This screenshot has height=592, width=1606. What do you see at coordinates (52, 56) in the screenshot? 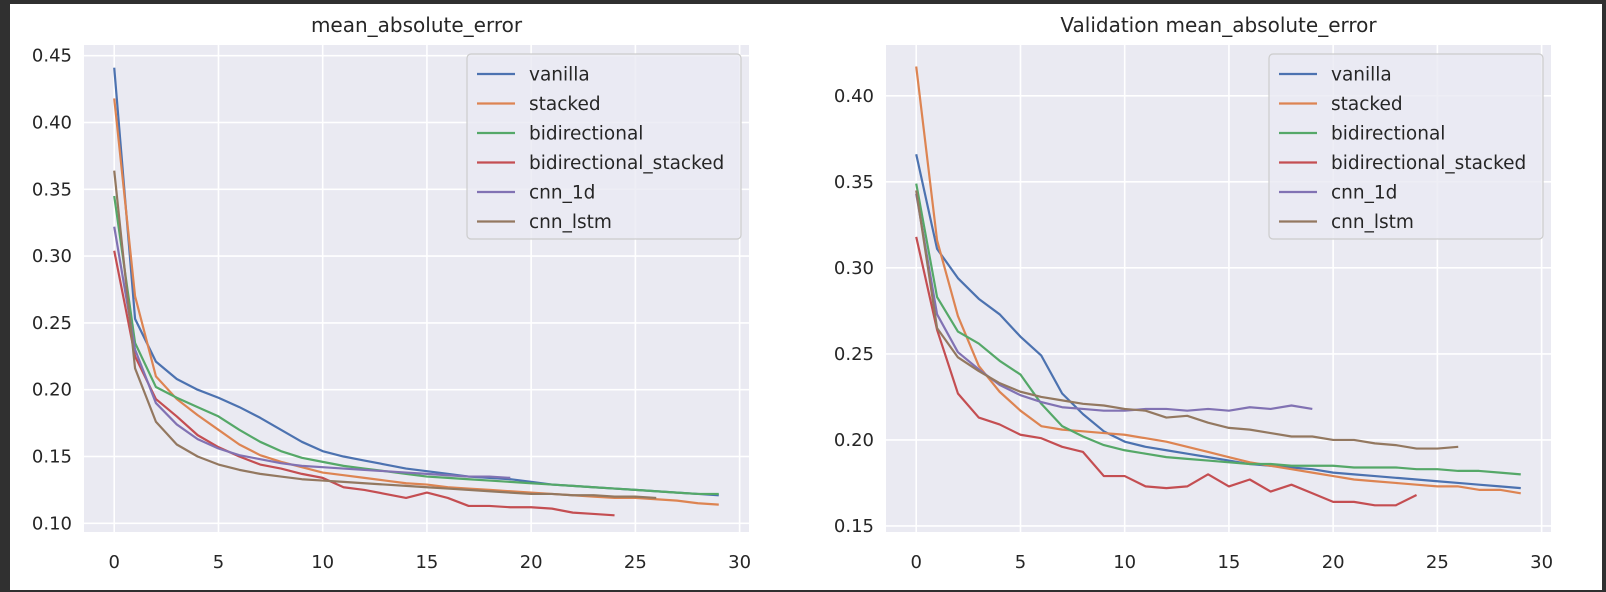
I see `y-tick-label: 0.45` at bounding box center [52, 56].